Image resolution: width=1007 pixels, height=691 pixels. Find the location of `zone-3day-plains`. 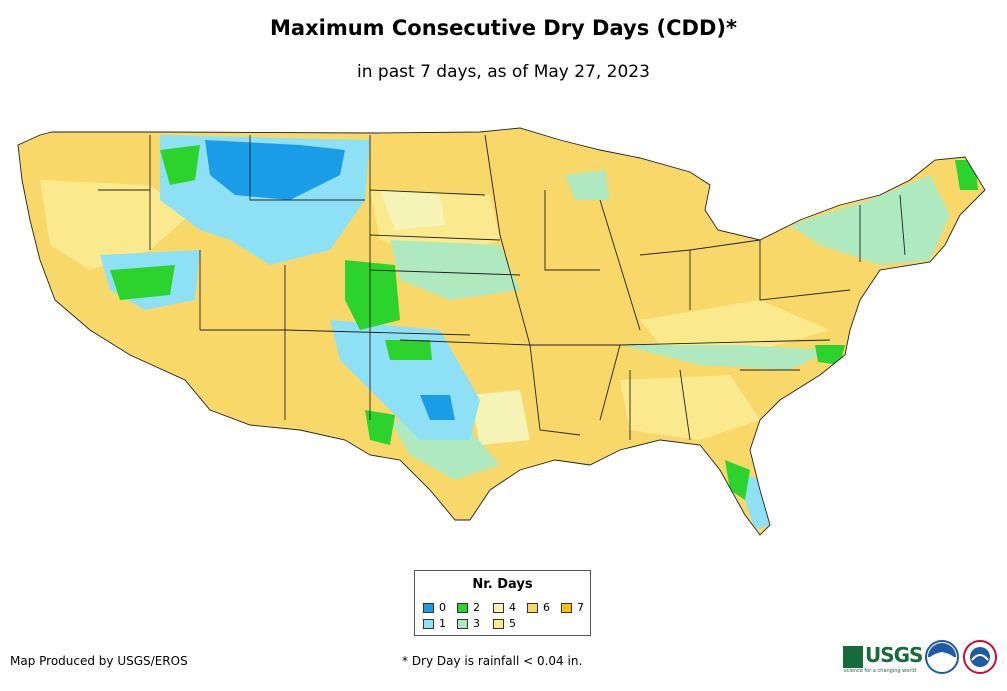

zone-3day-plains is located at coordinates (455, 270).